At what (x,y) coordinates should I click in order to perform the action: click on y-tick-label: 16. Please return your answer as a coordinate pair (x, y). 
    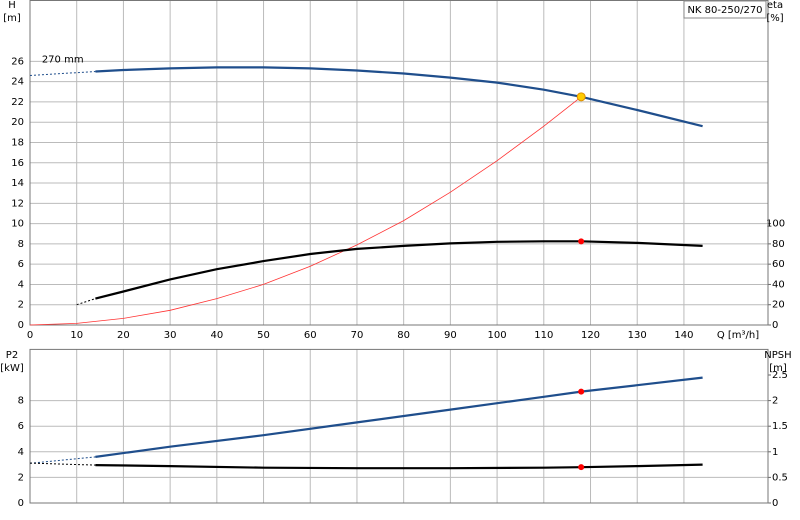
    Looking at the image, I should click on (17, 163).